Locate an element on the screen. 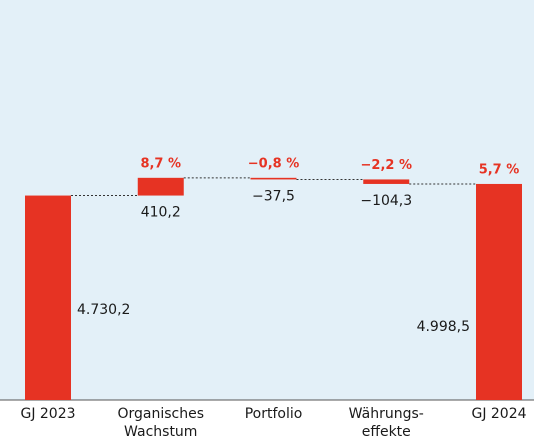 This screenshot has width=534, height=447. change-label: −2,2 % is located at coordinates (386, 165).